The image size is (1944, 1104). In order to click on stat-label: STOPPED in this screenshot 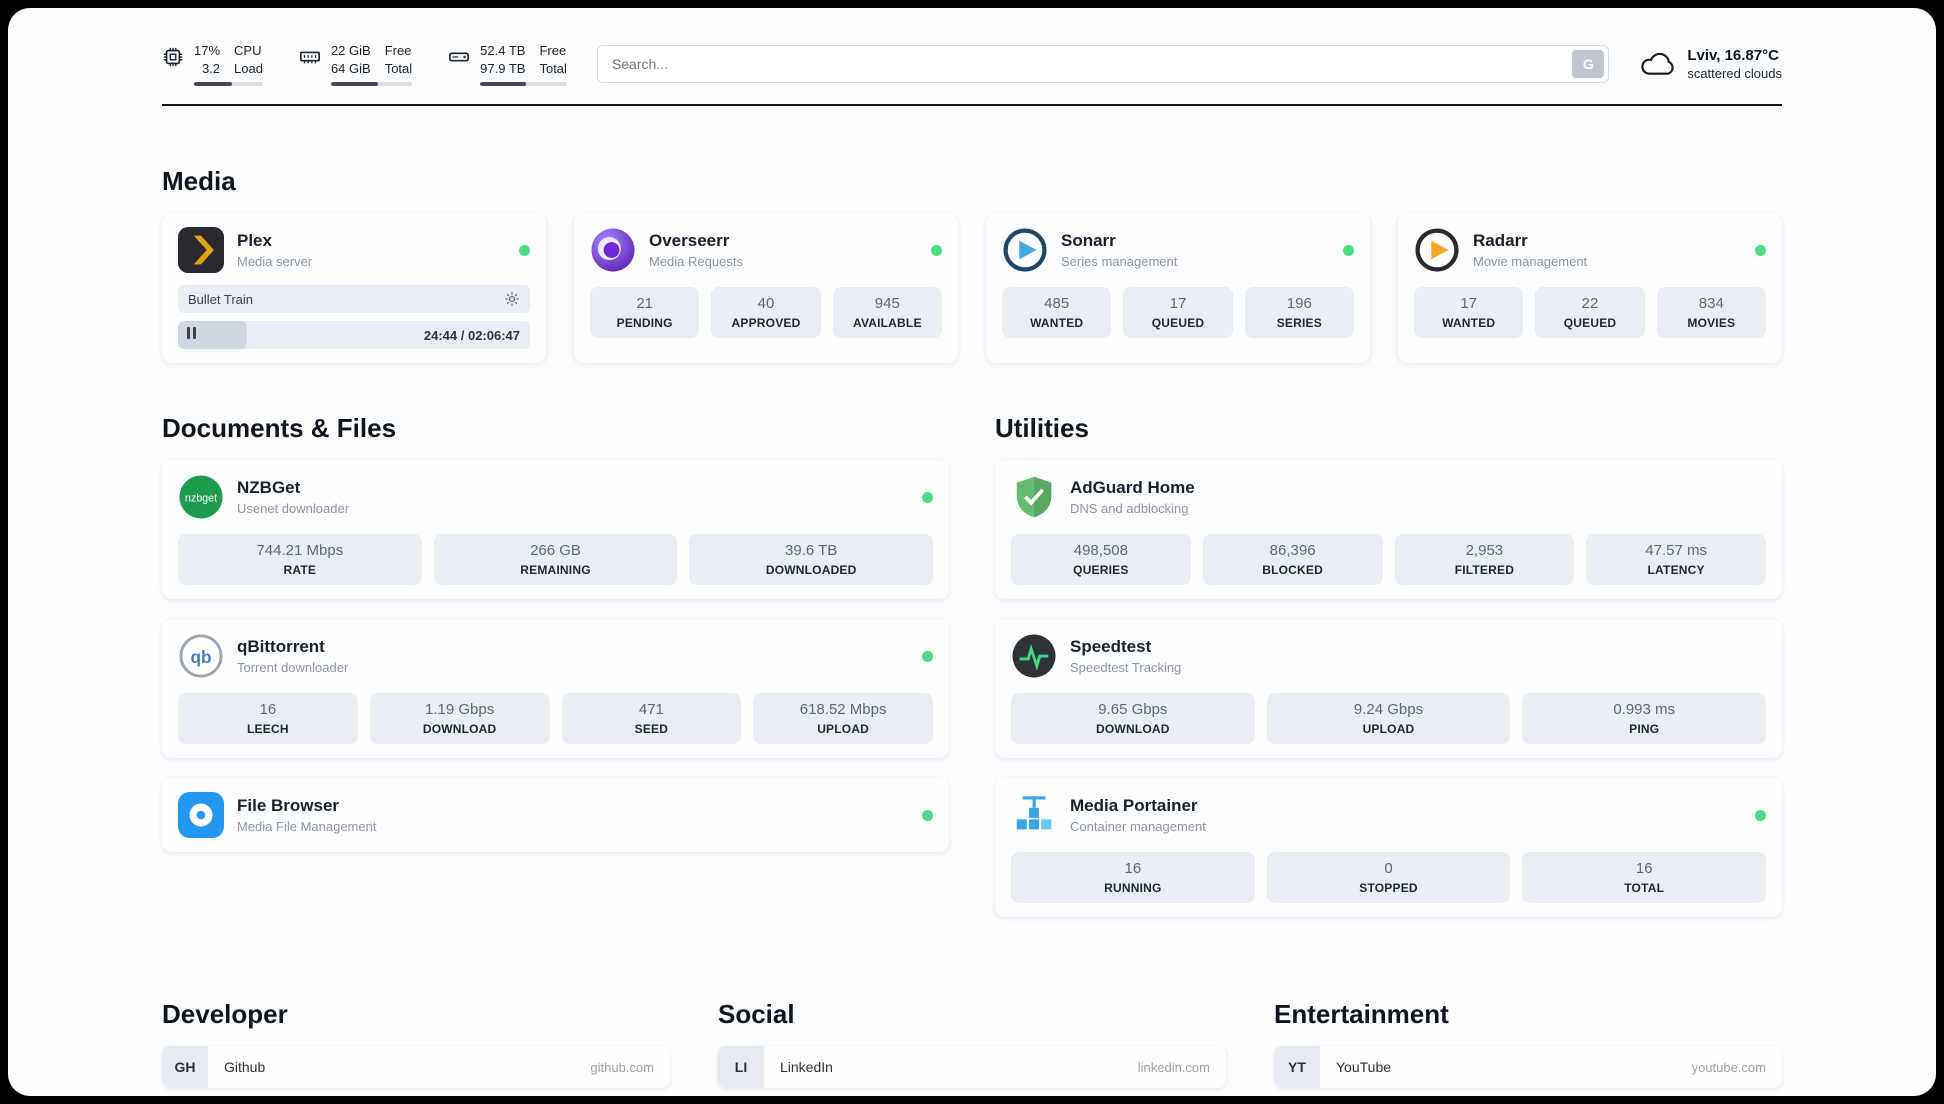, I will do `click(1388, 888)`.